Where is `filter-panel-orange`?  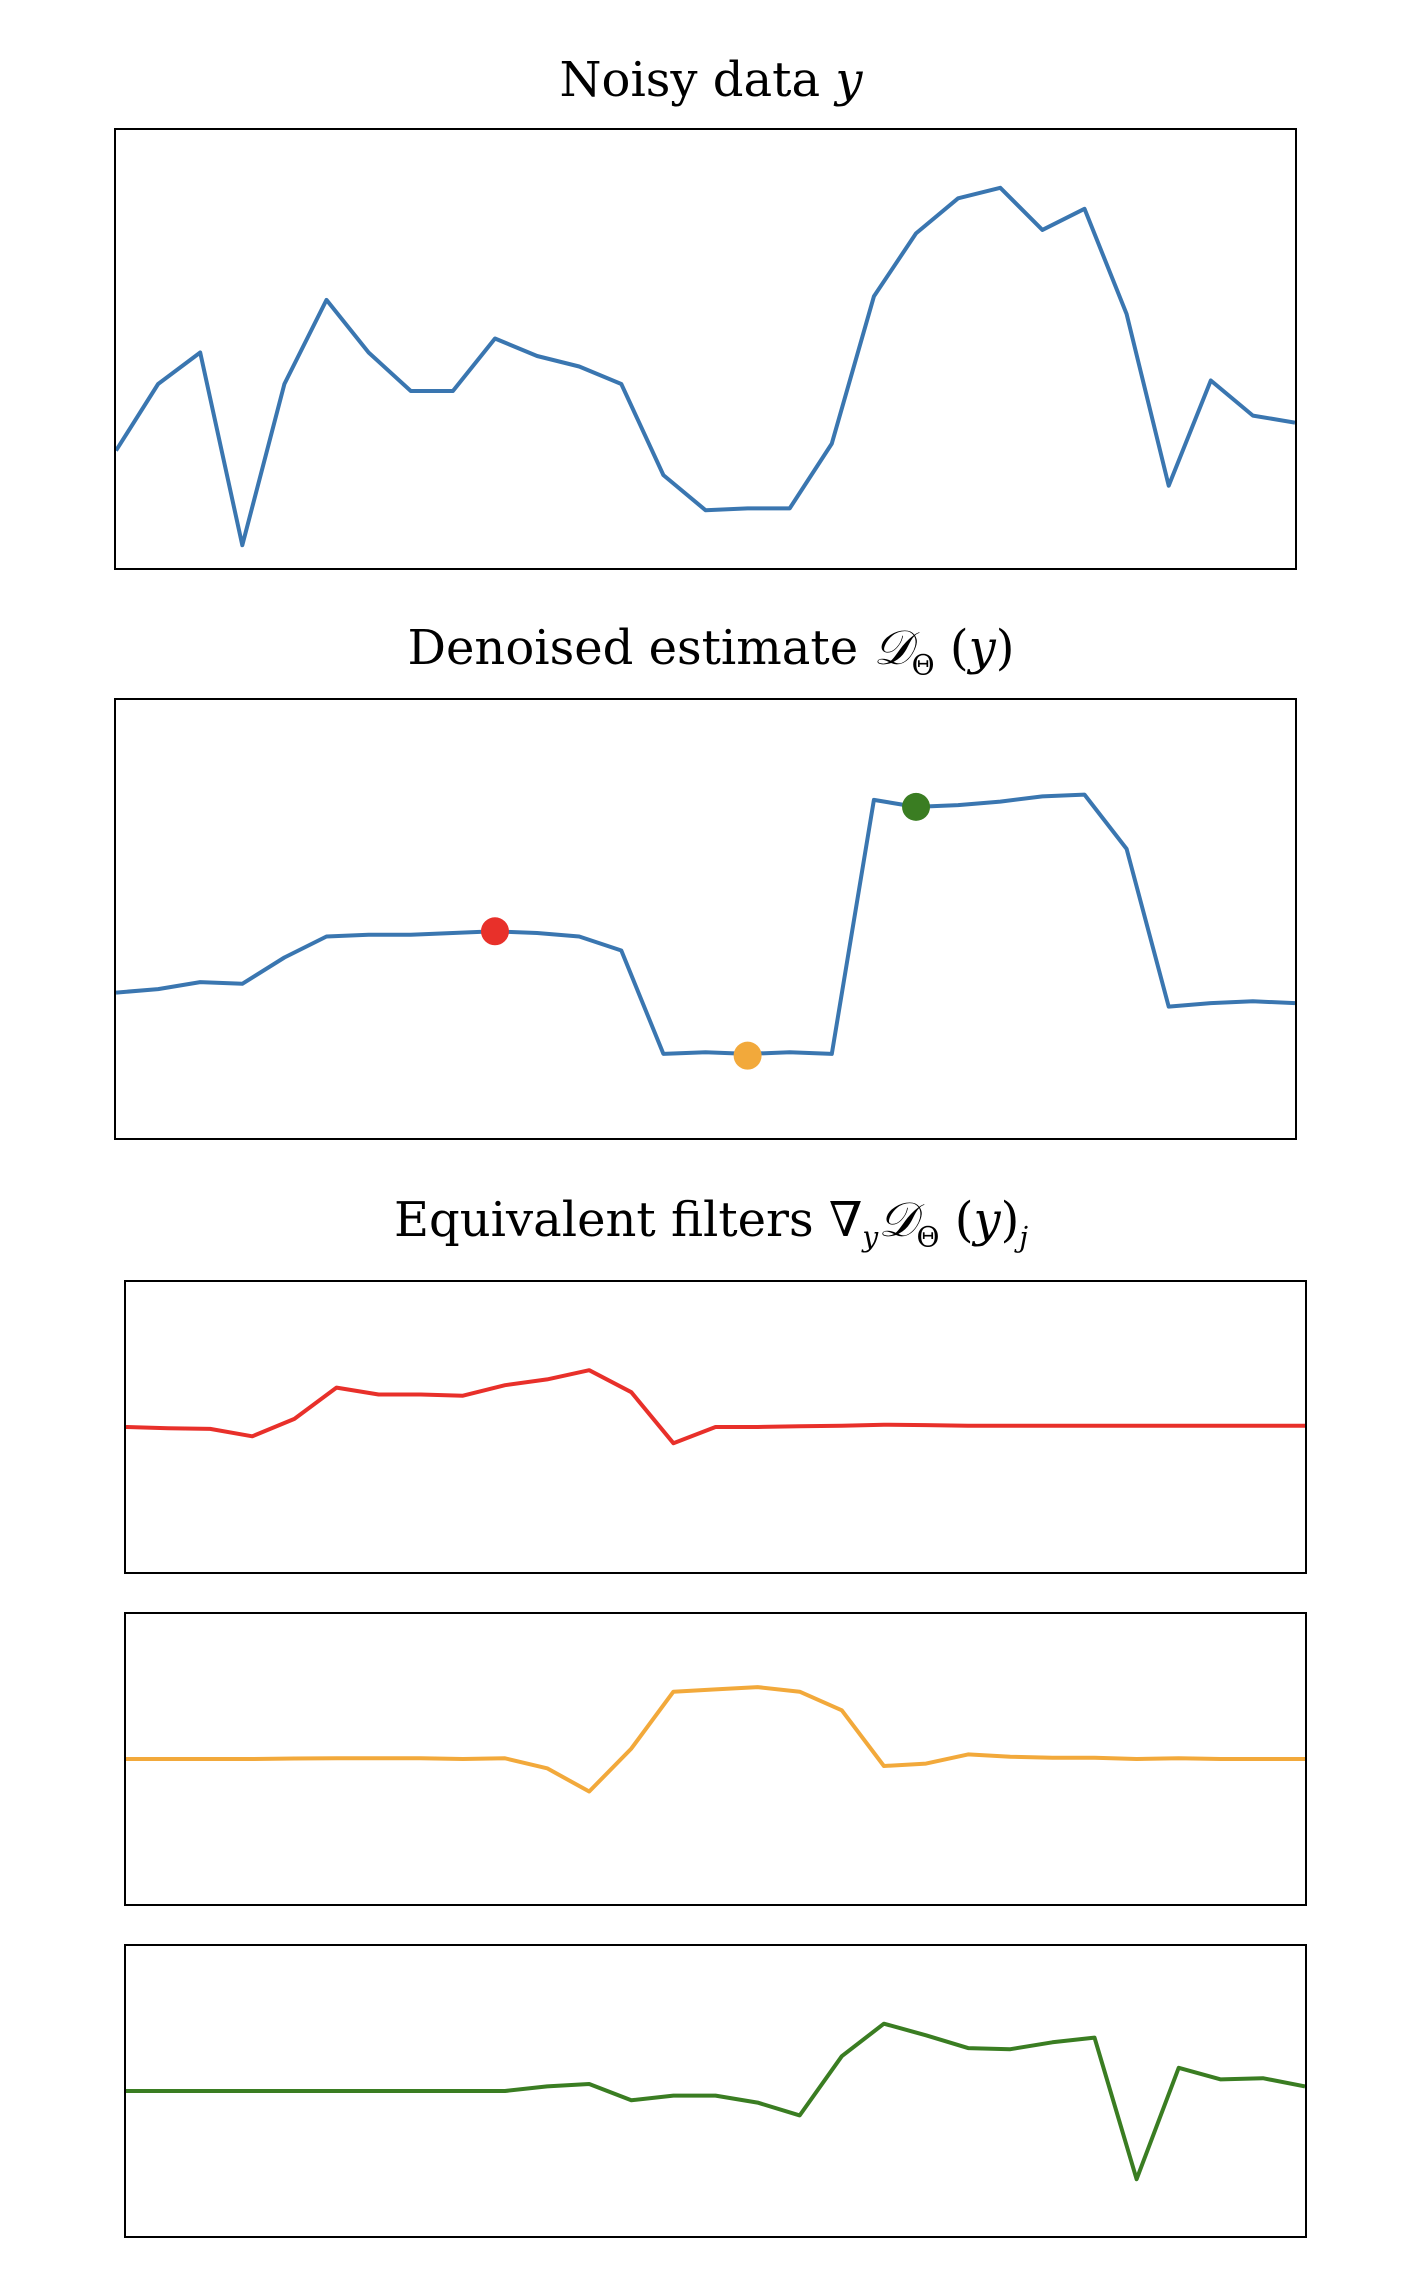 filter-panel-orange is located at coordinates (715, 1759).